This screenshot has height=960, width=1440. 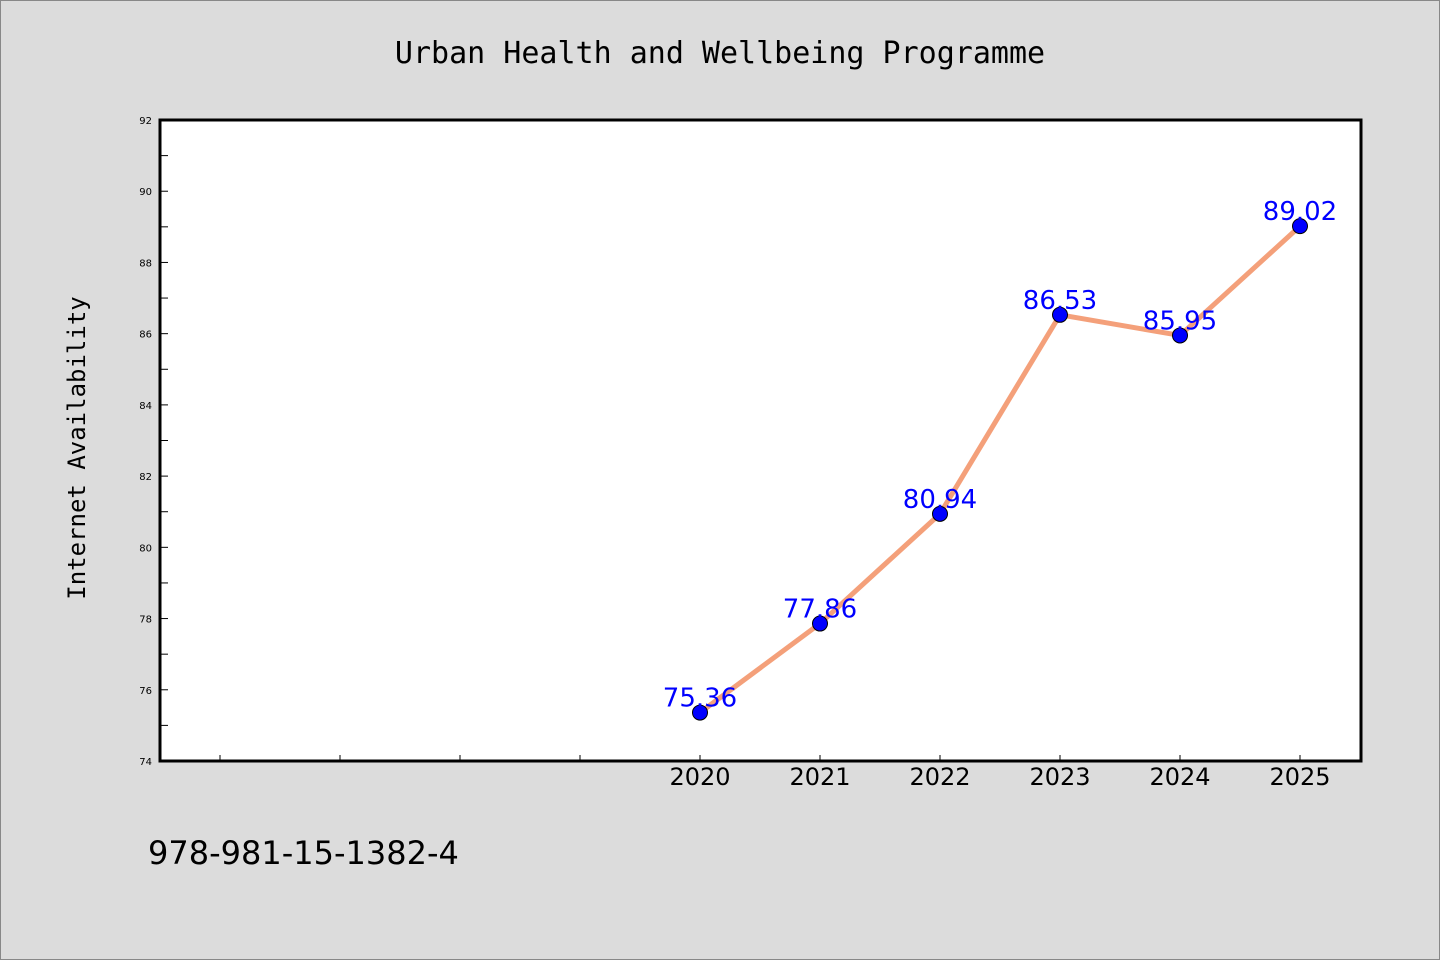 What do you see at coordinates (1059, 777) in the screenshot?
I see `x-tick-label: 2023` at bounding box center [1059, 777].